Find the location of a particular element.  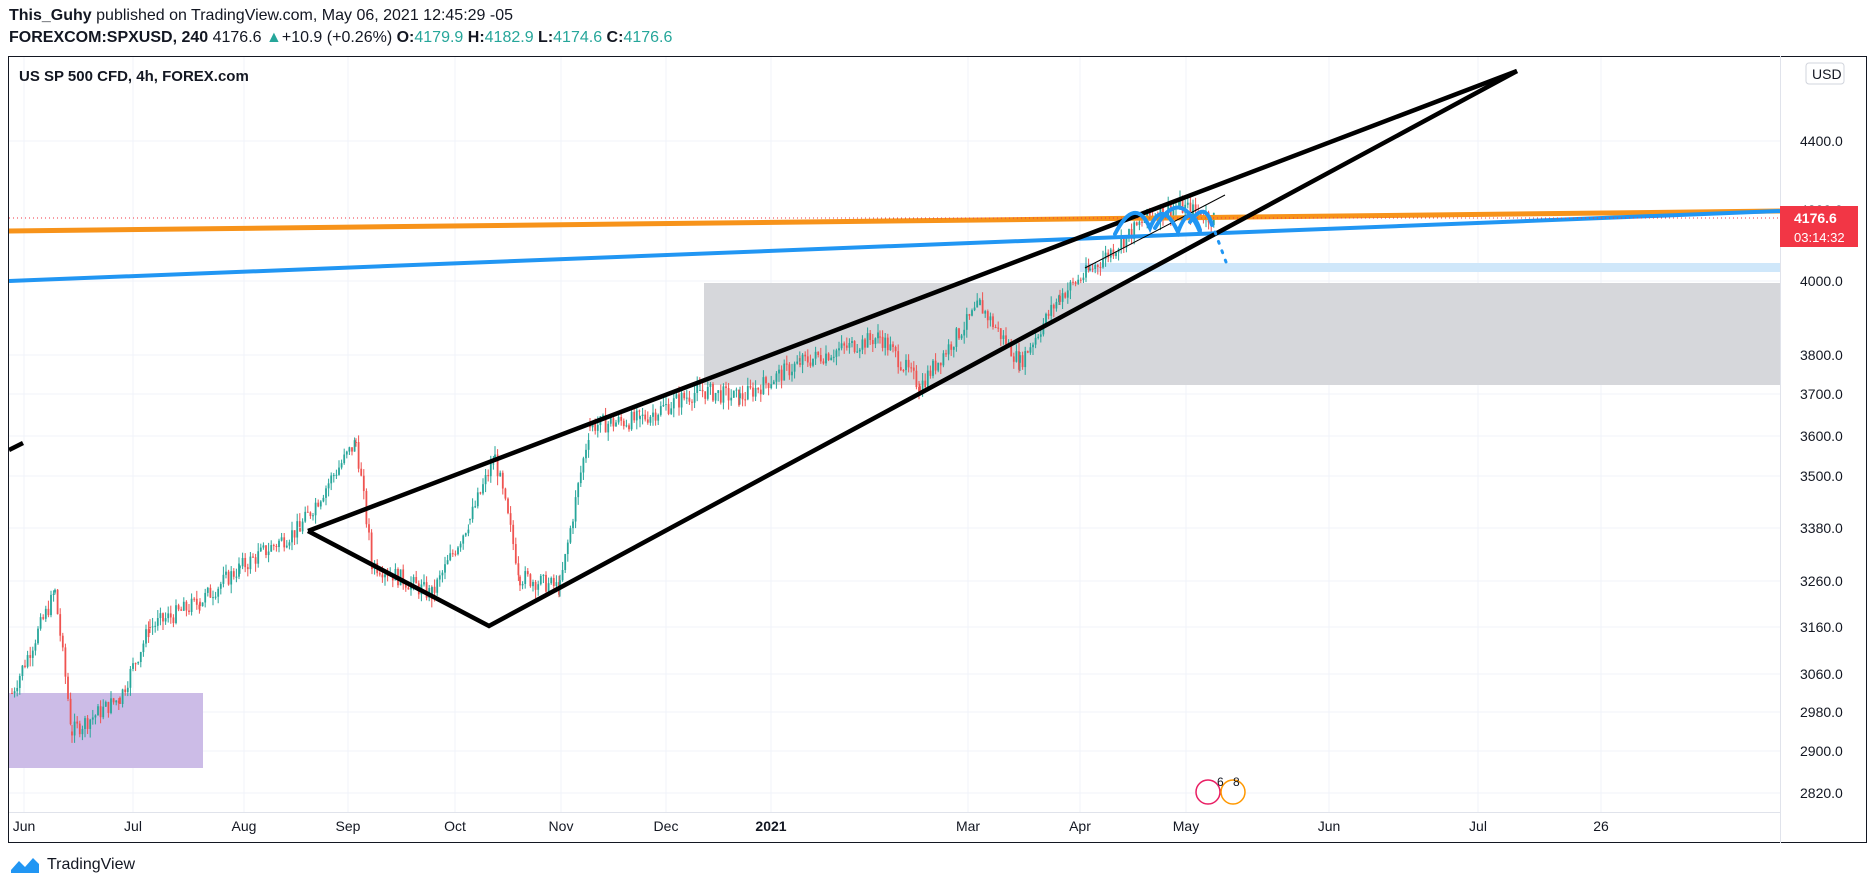

x-tick-label: Jun is located at coordinates (1329, 826).